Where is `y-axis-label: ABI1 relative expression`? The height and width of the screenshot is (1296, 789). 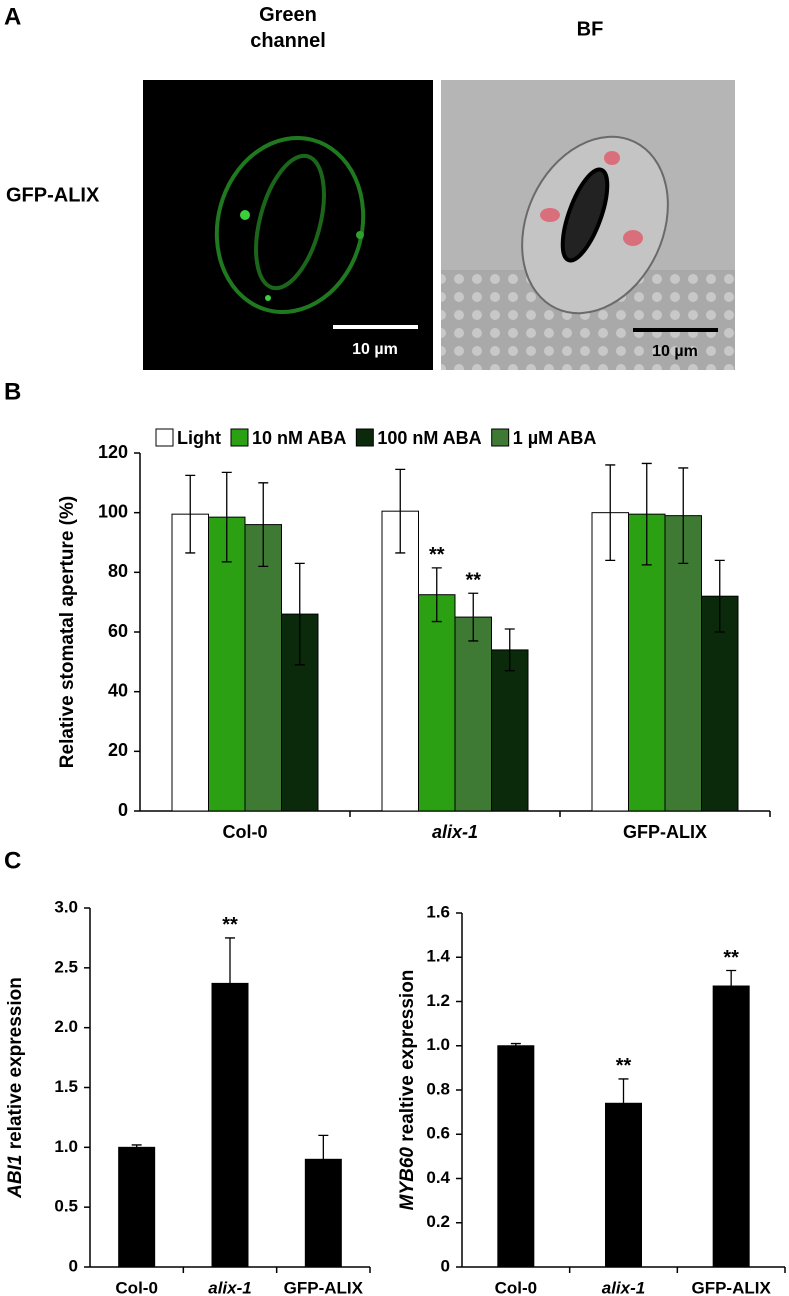 y-axis-label: ABI1 relative expression is located at coordinates (15, 1088).